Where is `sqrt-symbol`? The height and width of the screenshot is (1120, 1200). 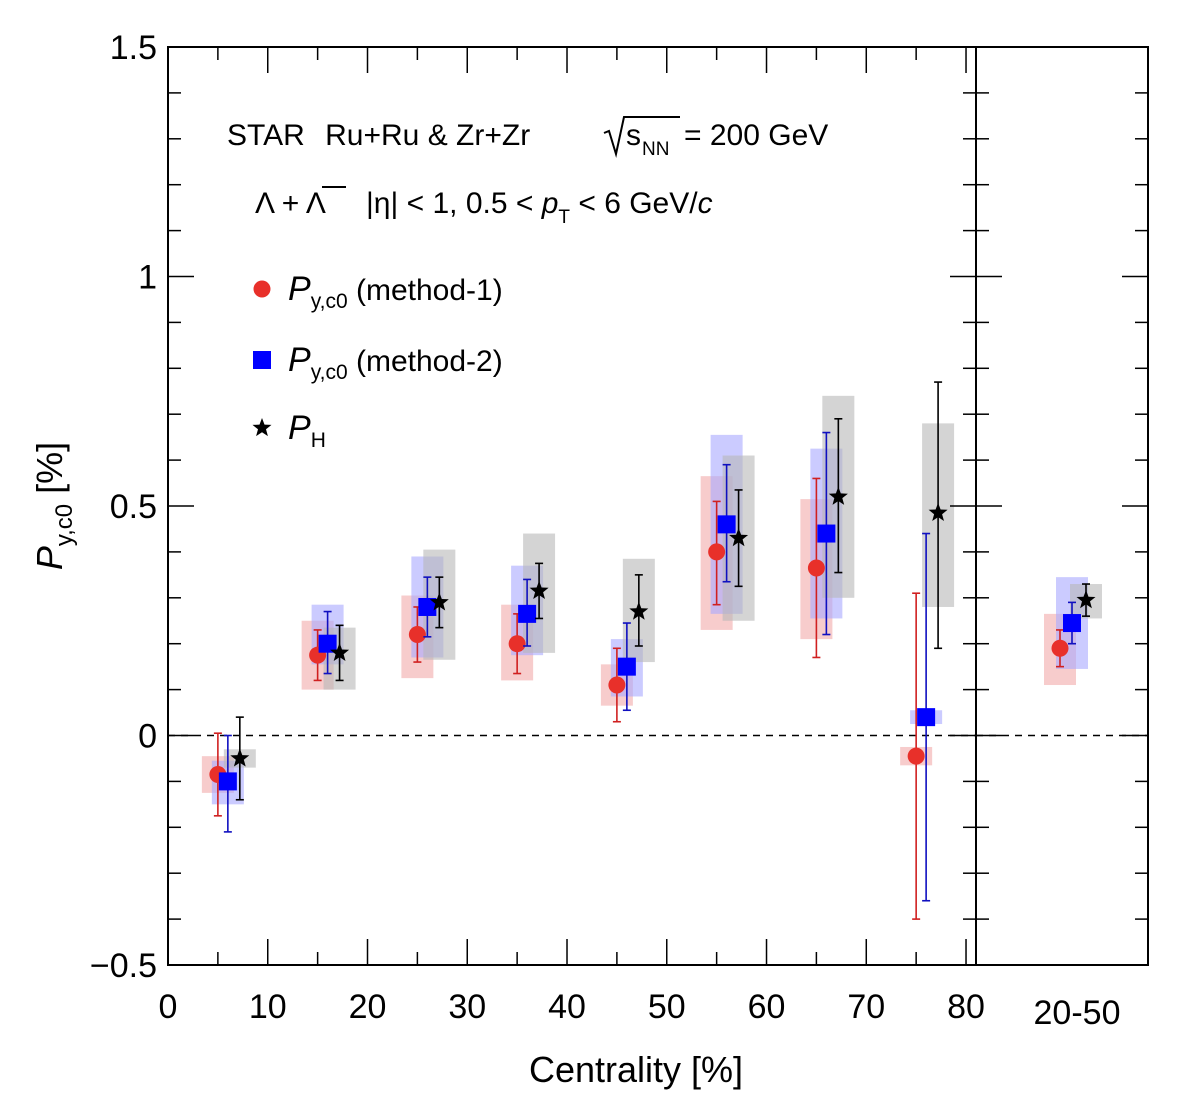
sqrt-symbol is located at coordinates (641, 137).